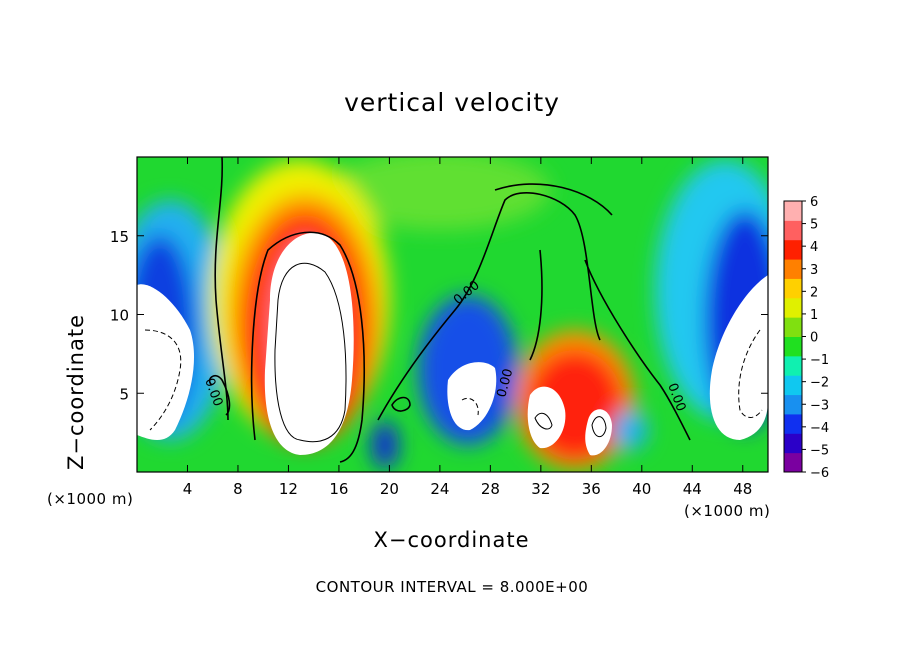 Image resolution: width=904 pixels, height=654 pixels. Describe the element at coordinates (124, 394) in the screenshot. I see `y-tick-label: 5` at that location.